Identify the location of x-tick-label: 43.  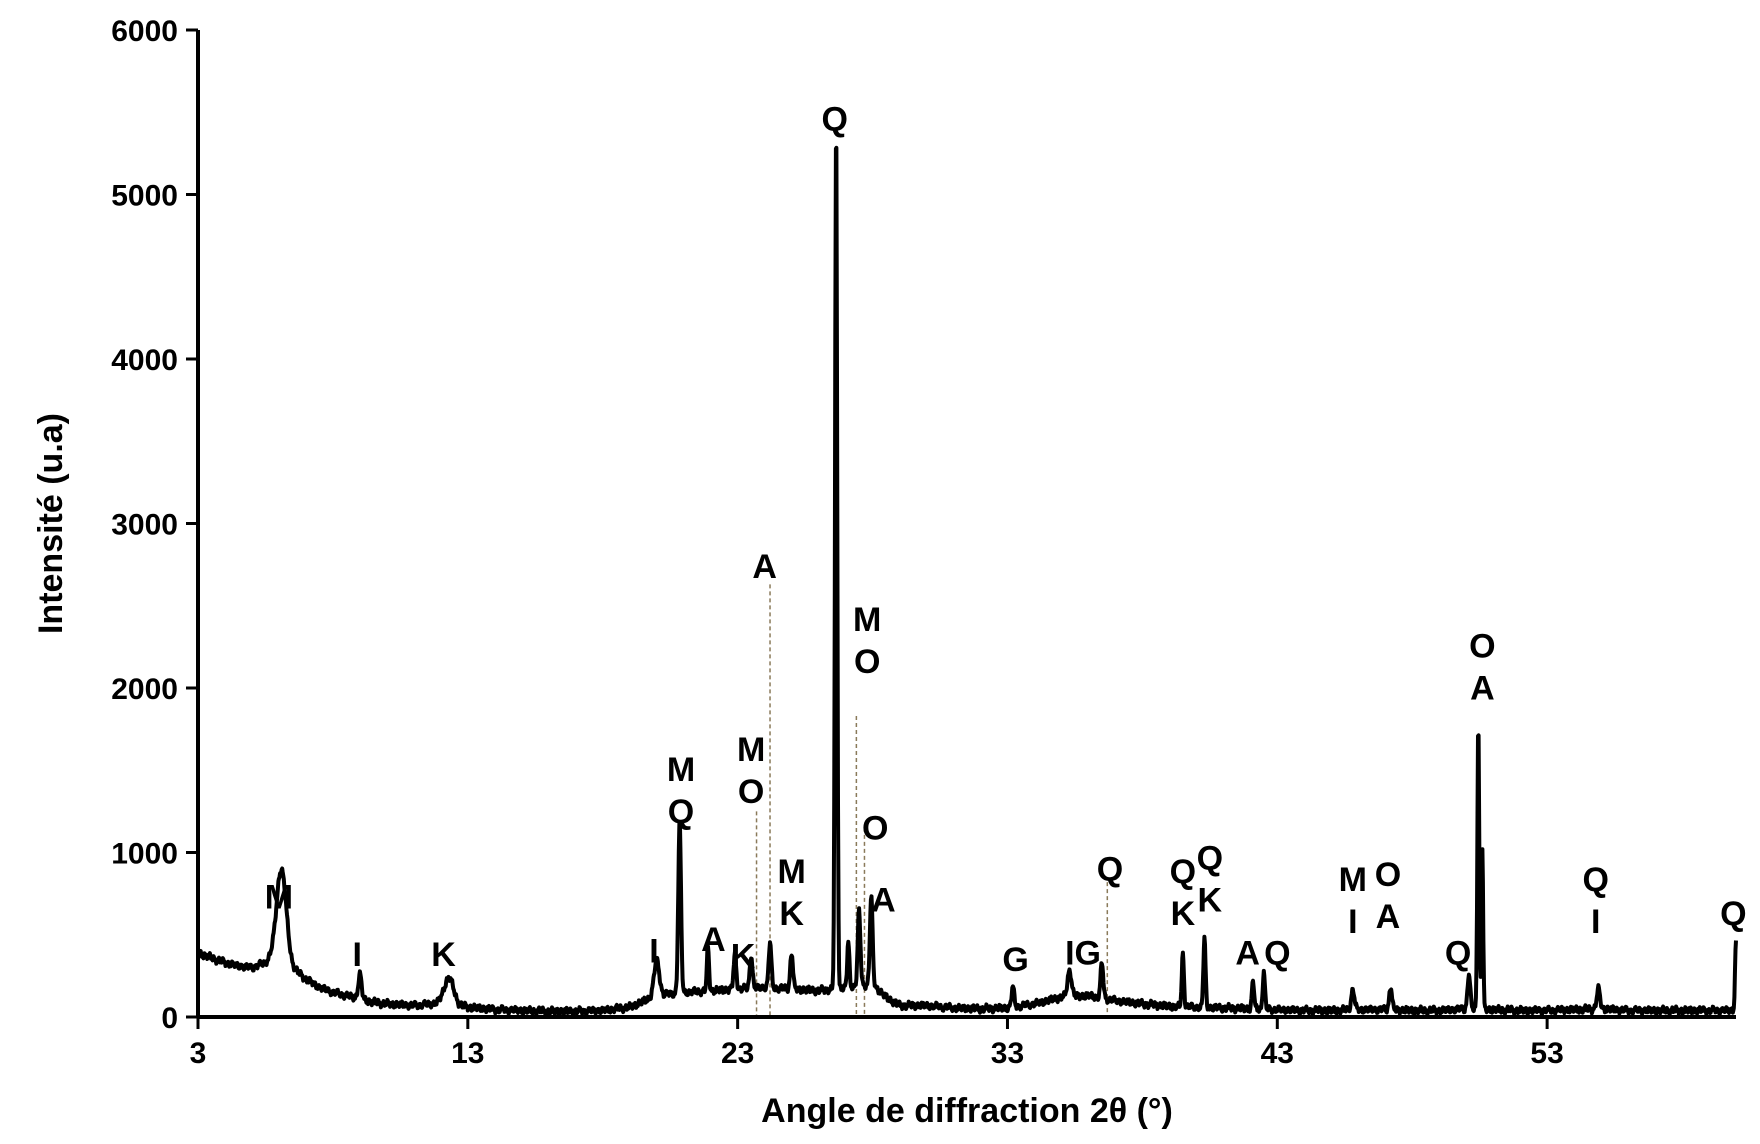
(1277, 1053).